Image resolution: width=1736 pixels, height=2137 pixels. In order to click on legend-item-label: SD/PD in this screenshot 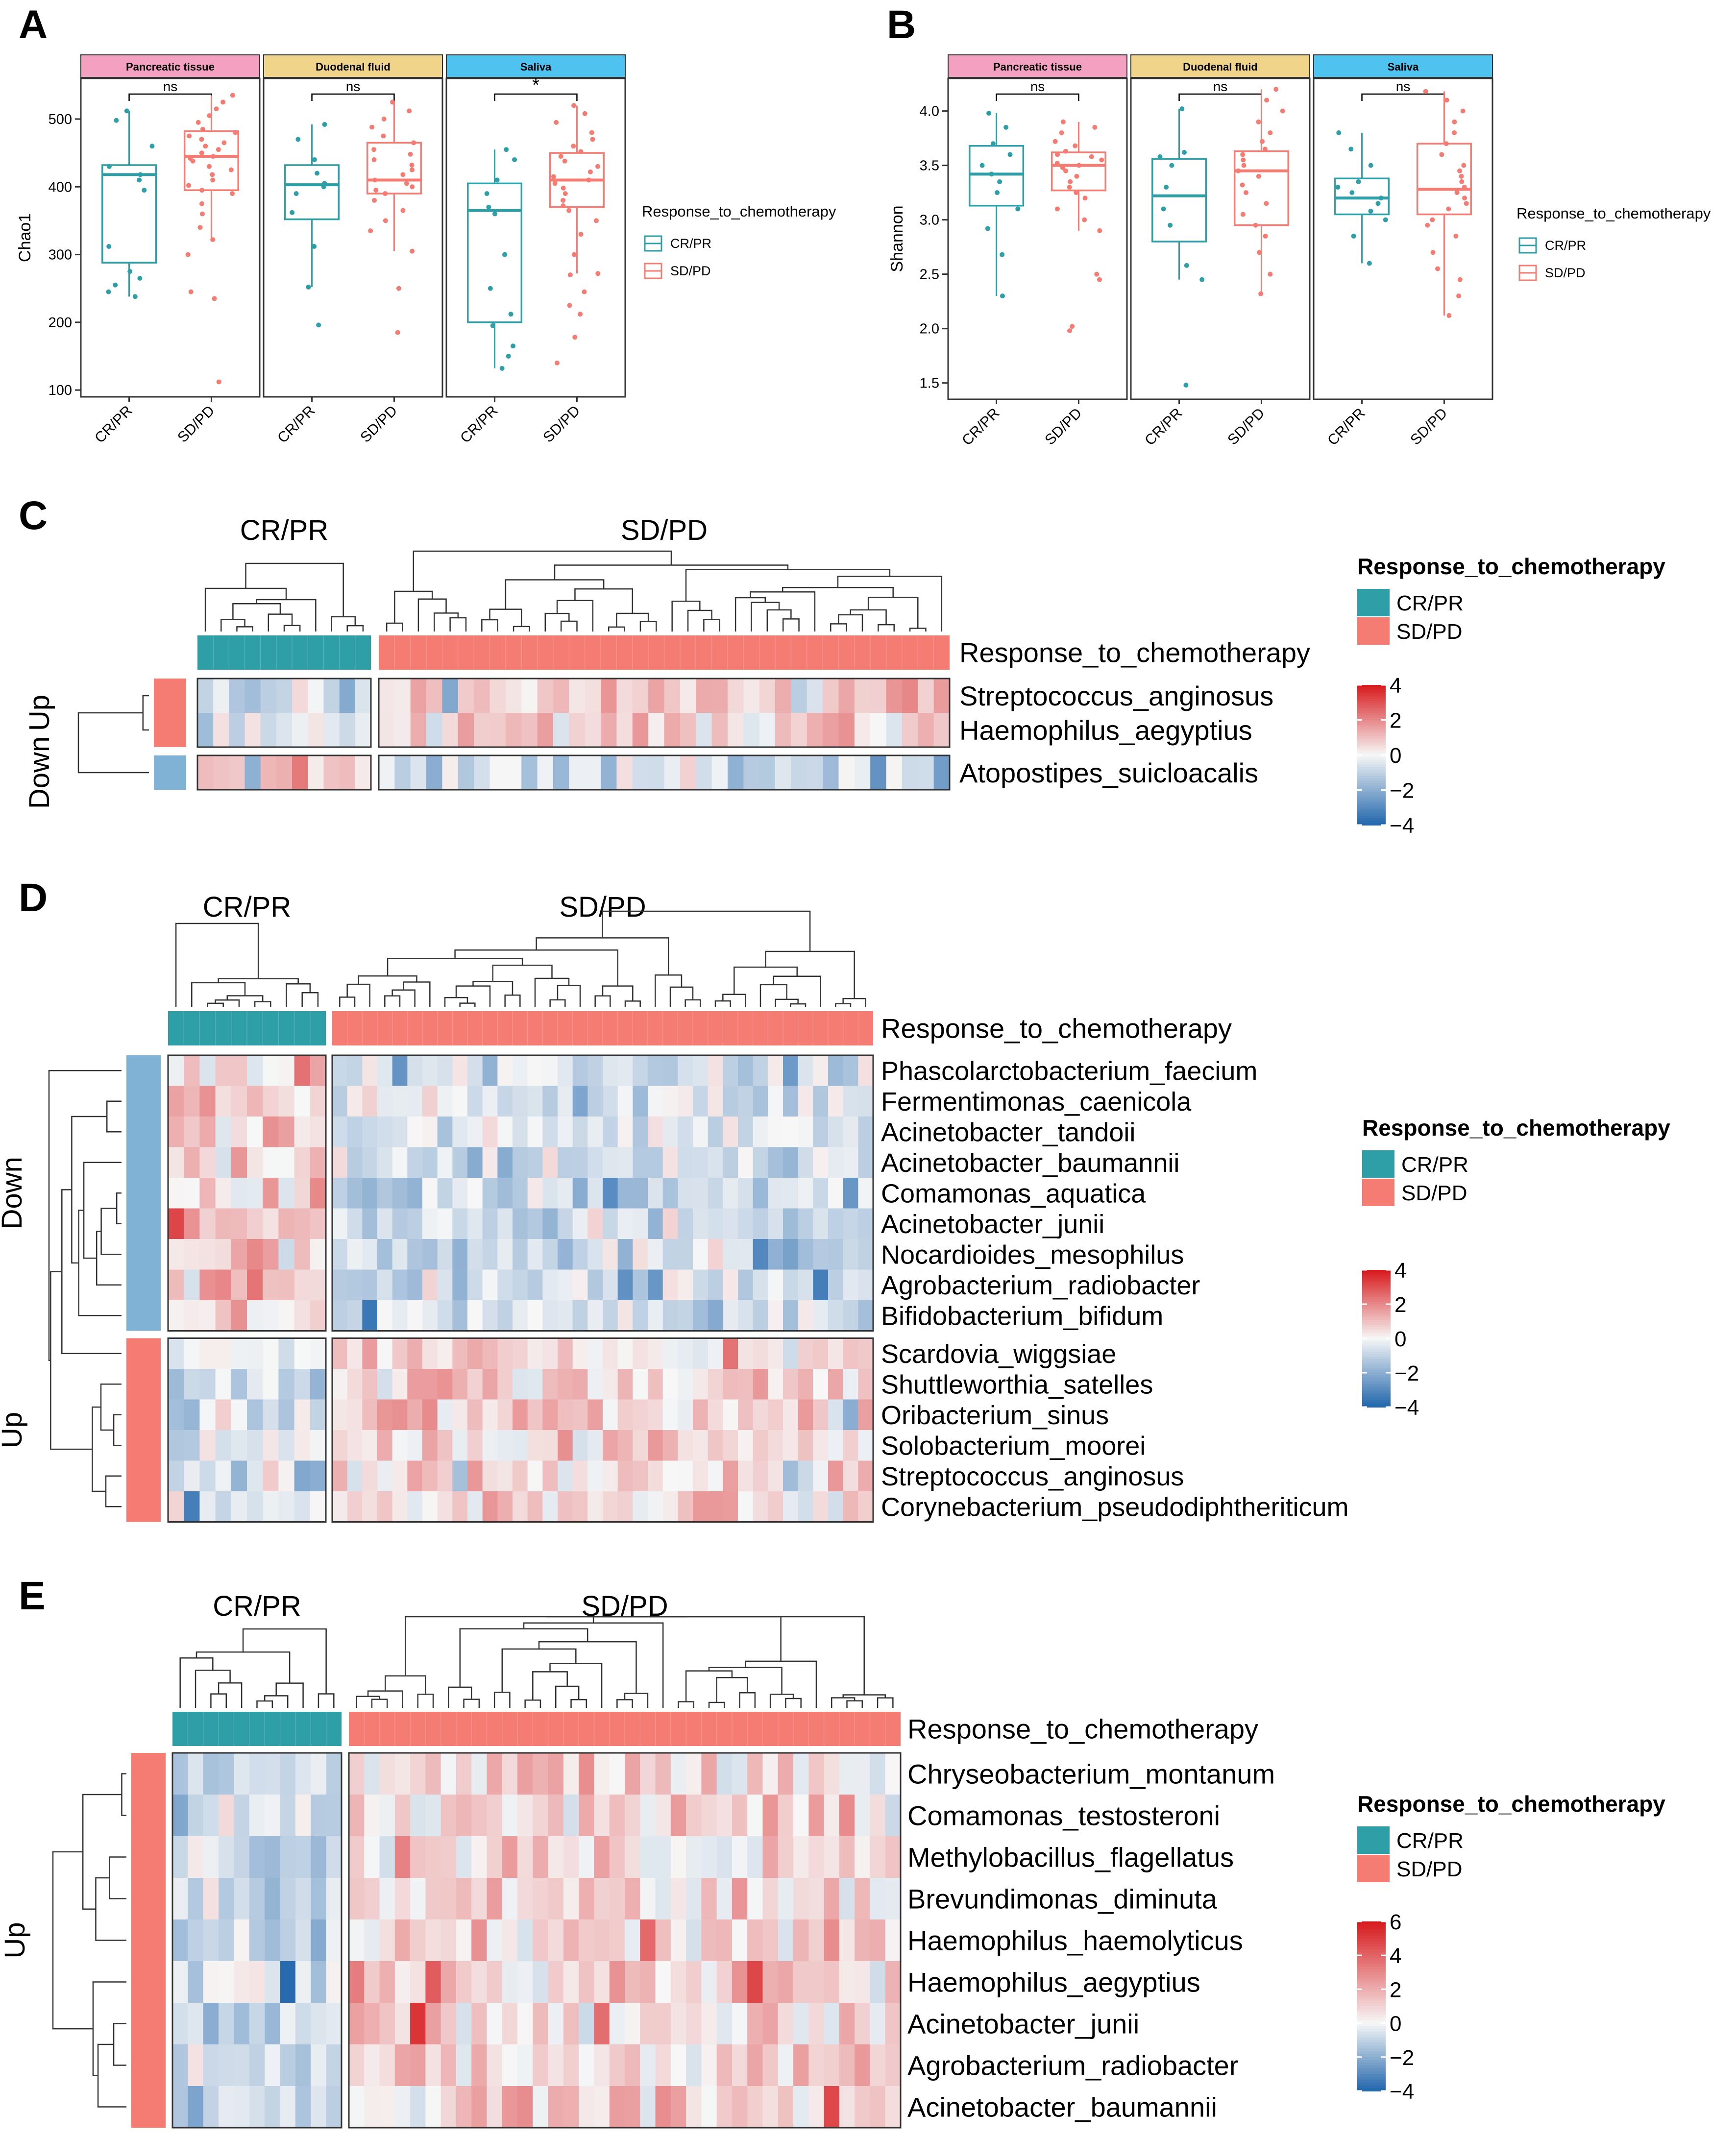, I will do `click(1565, 273)`.